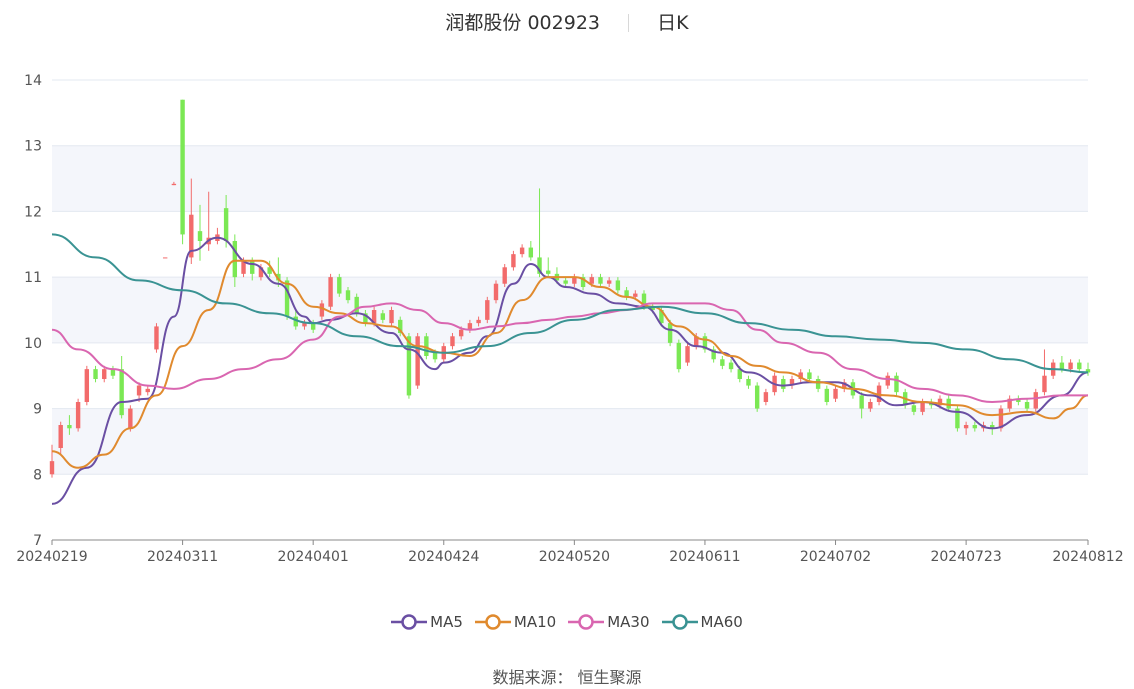 The width and height of the screenshot is (1134, 689). I want to click on y-tick-label: 9, so click(37, 410).